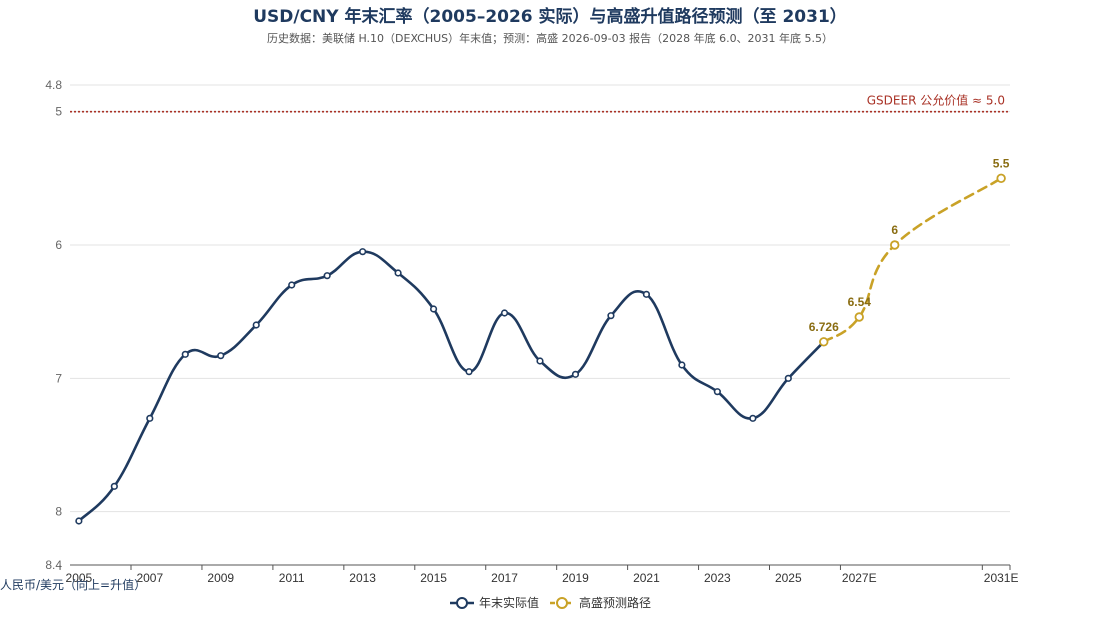 This screenshot has width=1100, height=620. What do you see at coordinates (504, 578) in the screenshot?
I see `x-tick-label: 2017` at bounding box center [504, 578].